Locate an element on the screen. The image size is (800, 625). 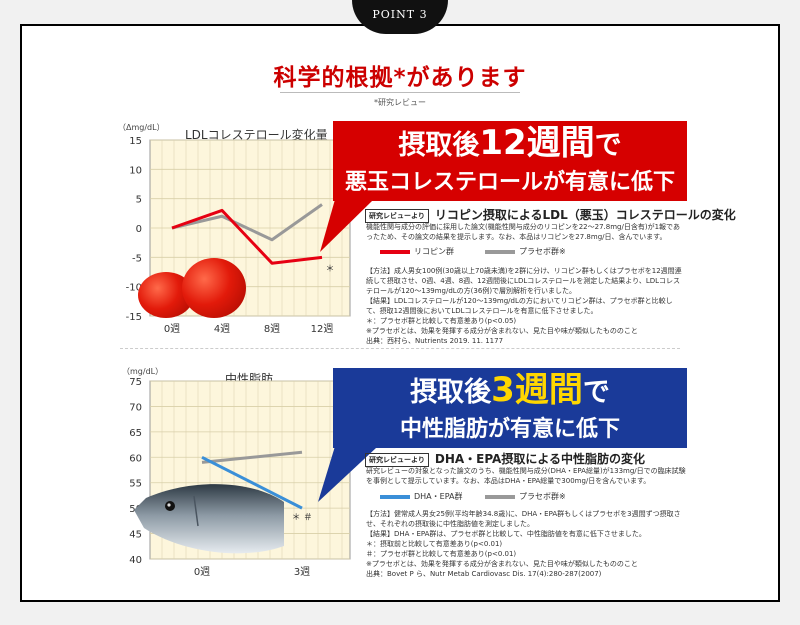
tg-significance-marker: ＊ ＃ is located at coordinates (302, 517).